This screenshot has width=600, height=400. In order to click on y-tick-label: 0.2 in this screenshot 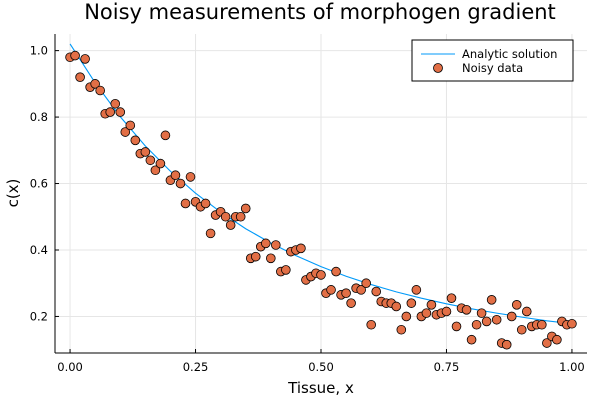, I will do `click(39, 316)`.